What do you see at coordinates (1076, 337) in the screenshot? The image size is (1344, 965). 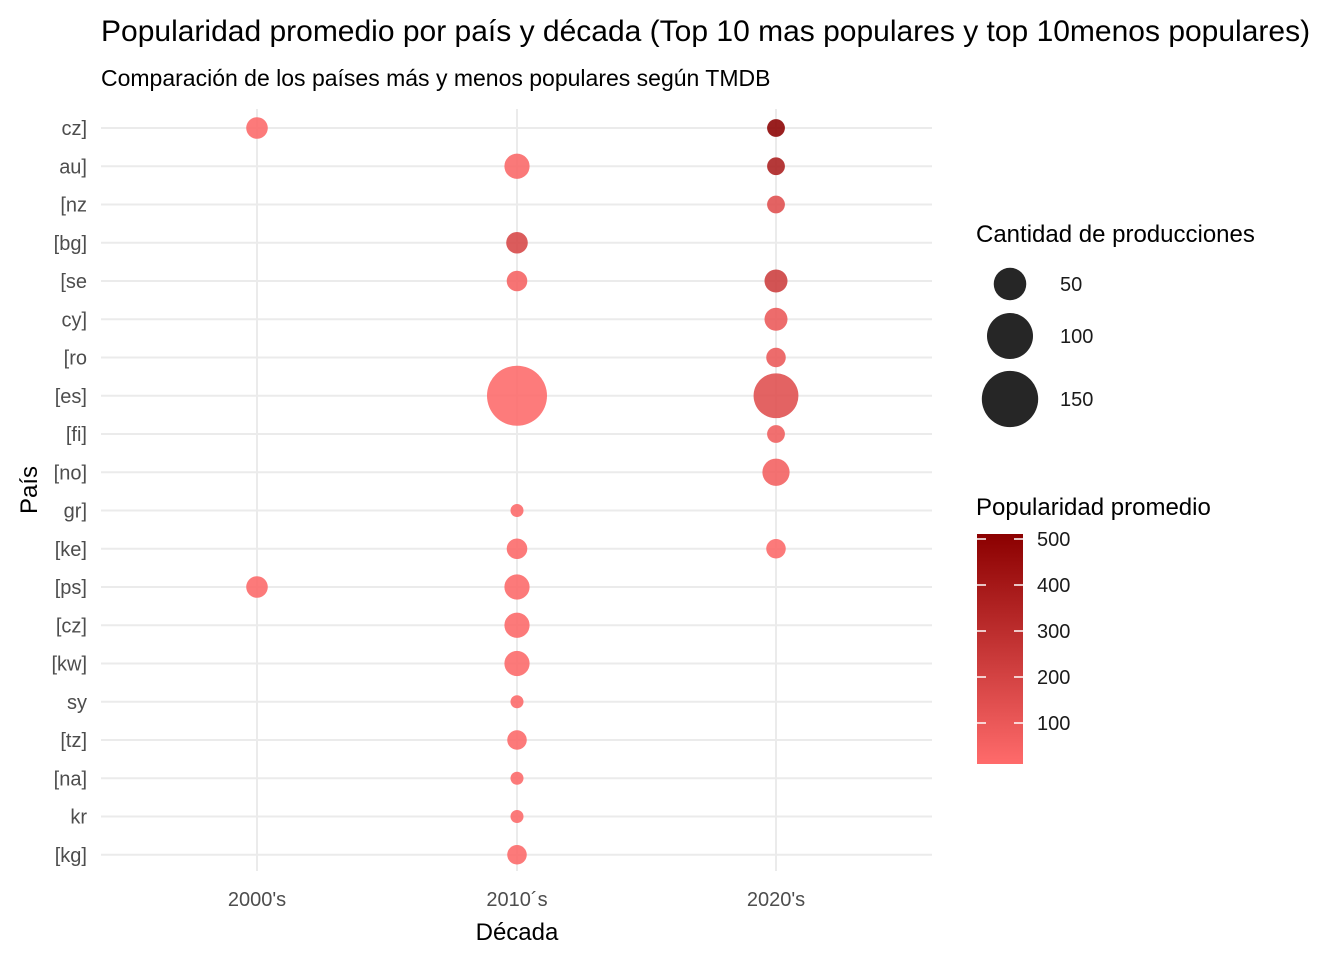 I see `size-legend-label: 100` at bounding box center [1076, 337].